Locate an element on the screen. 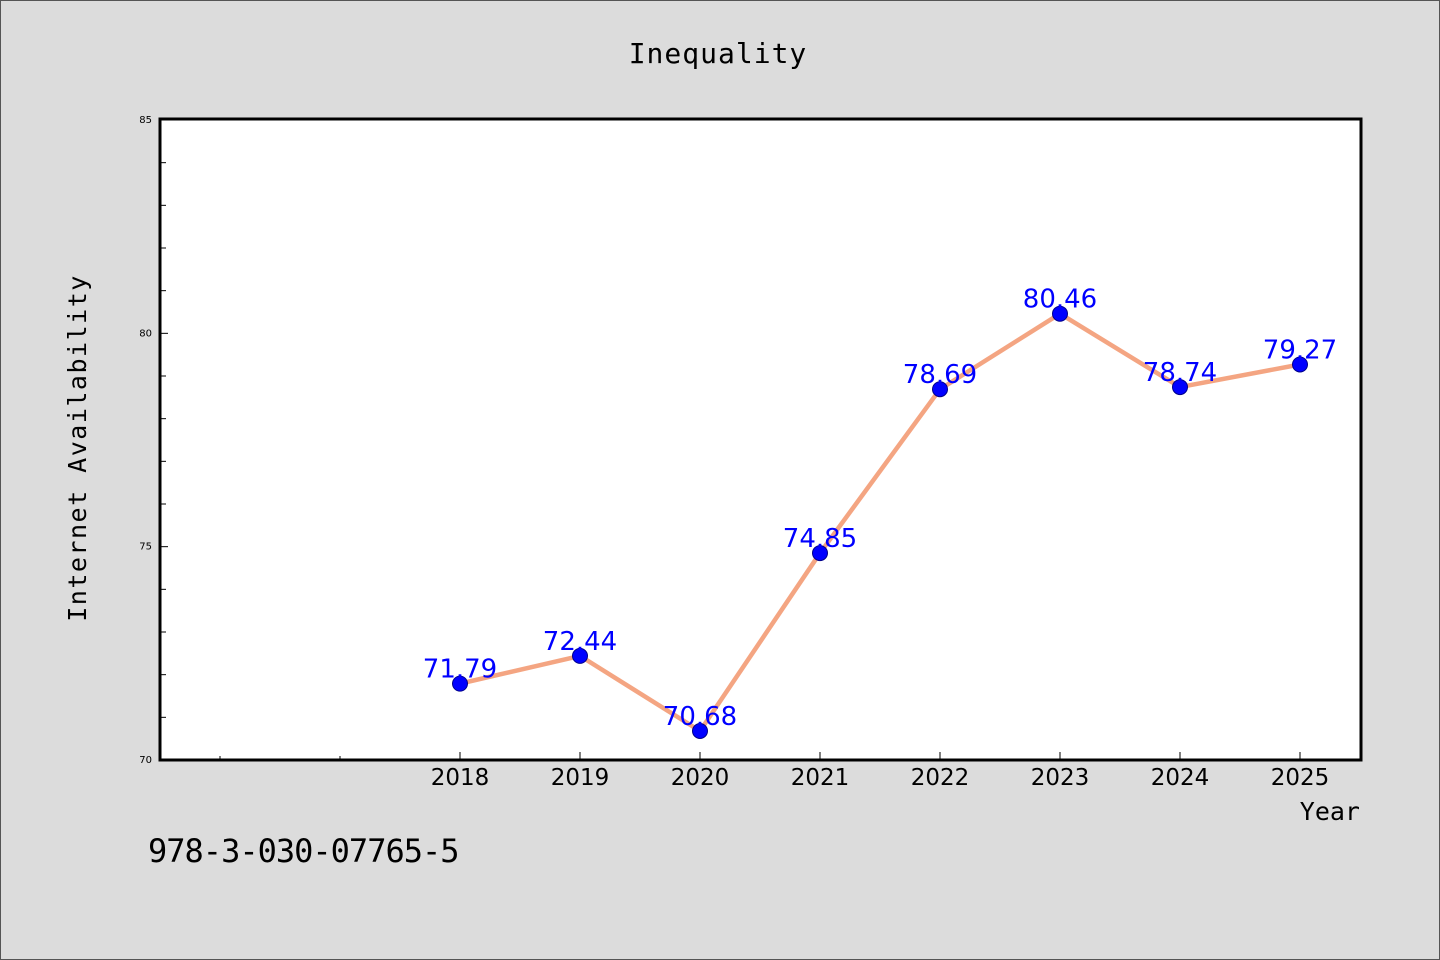 The image size is (1440, 960). x-tick-label: 2022 is located at coordinates (940, 778).